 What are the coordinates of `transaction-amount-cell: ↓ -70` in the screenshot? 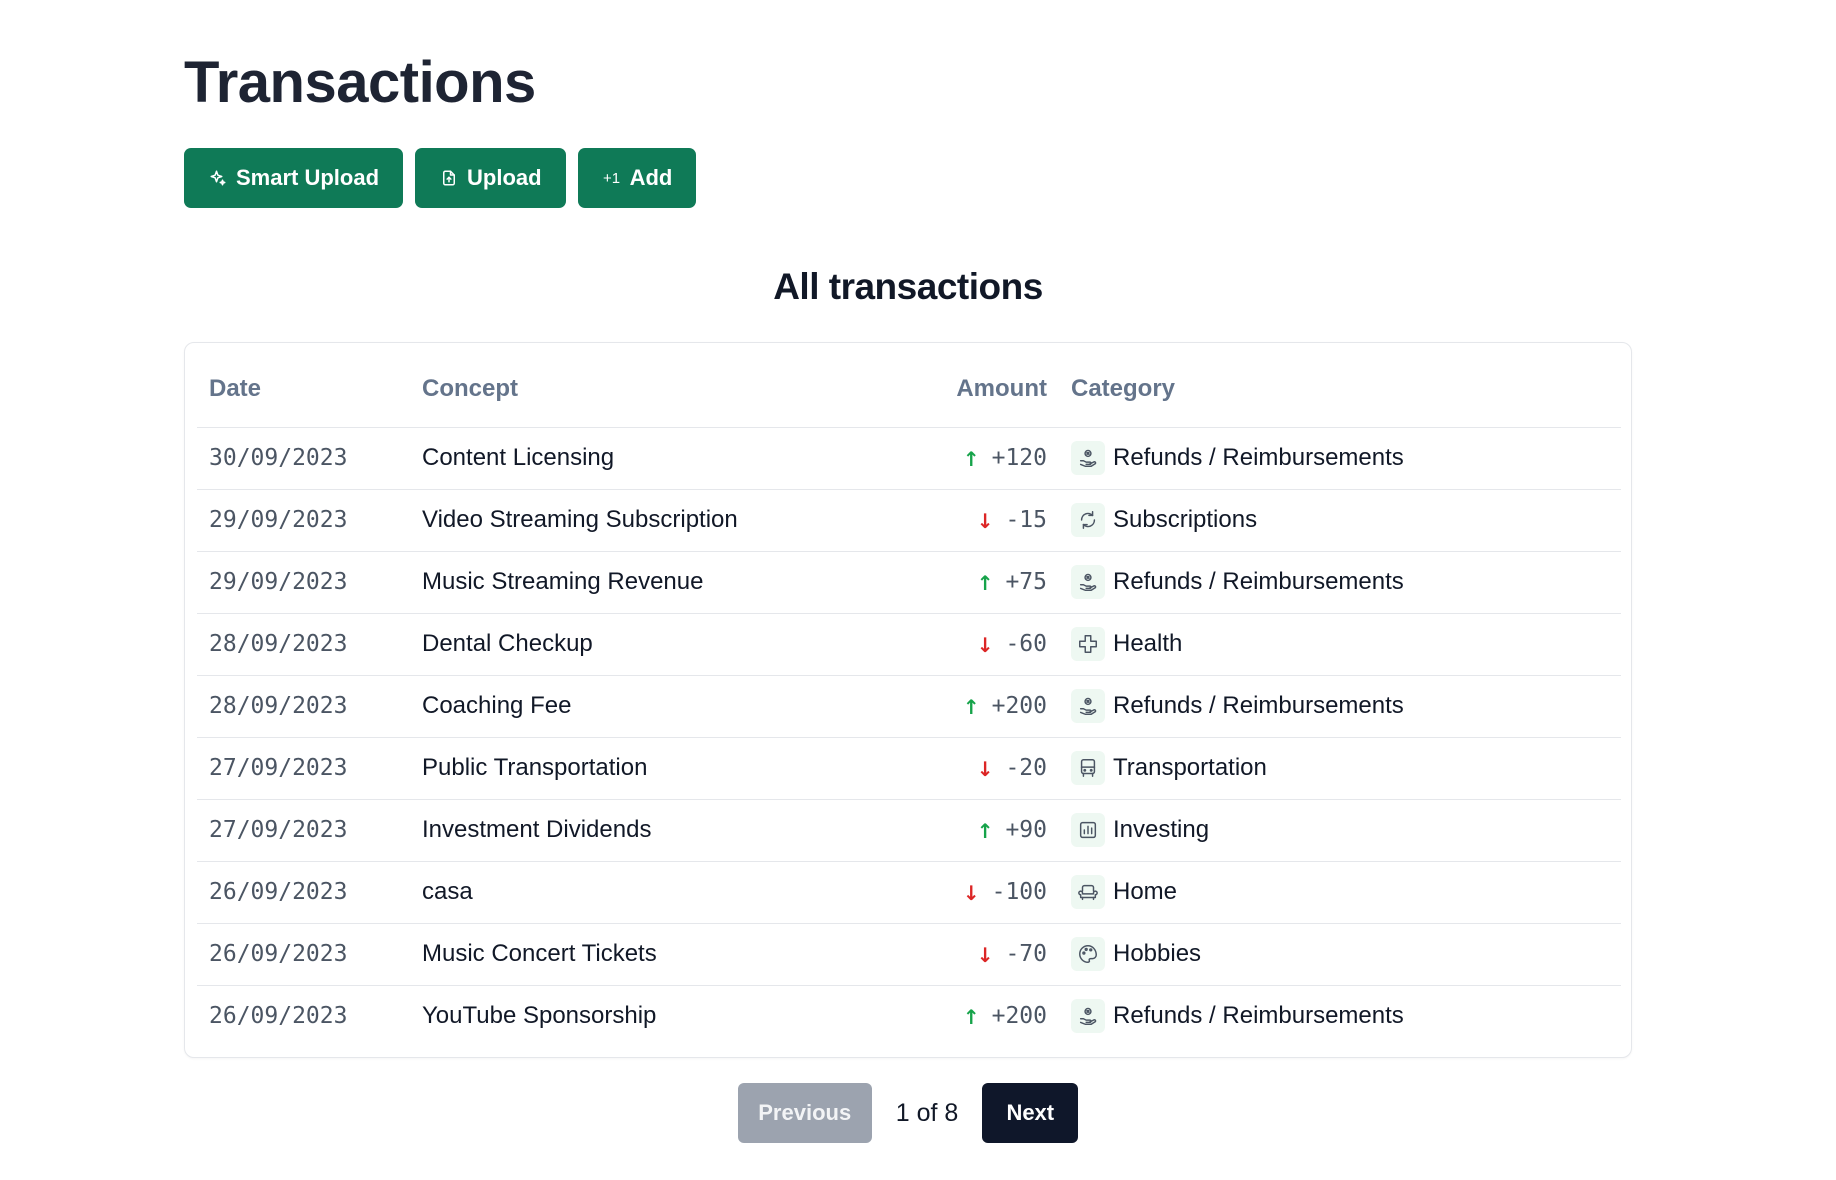 It's located at (977, 954).